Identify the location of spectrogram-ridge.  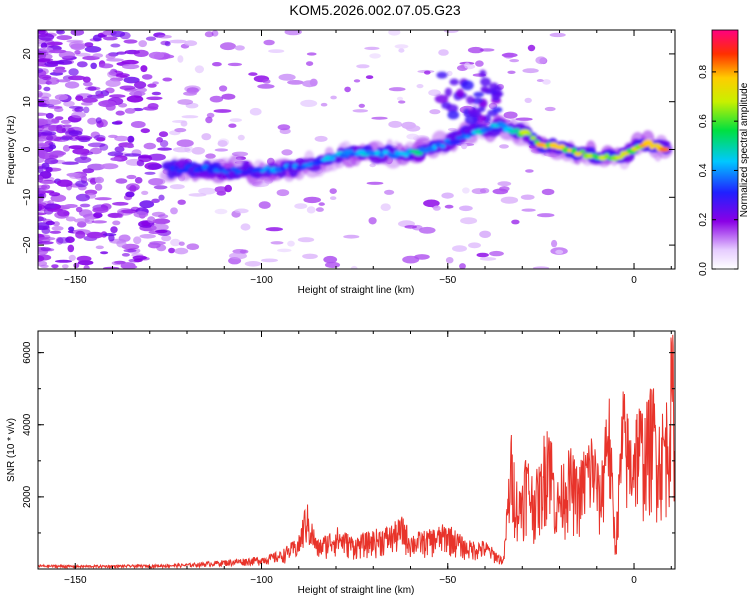
(416, 128).